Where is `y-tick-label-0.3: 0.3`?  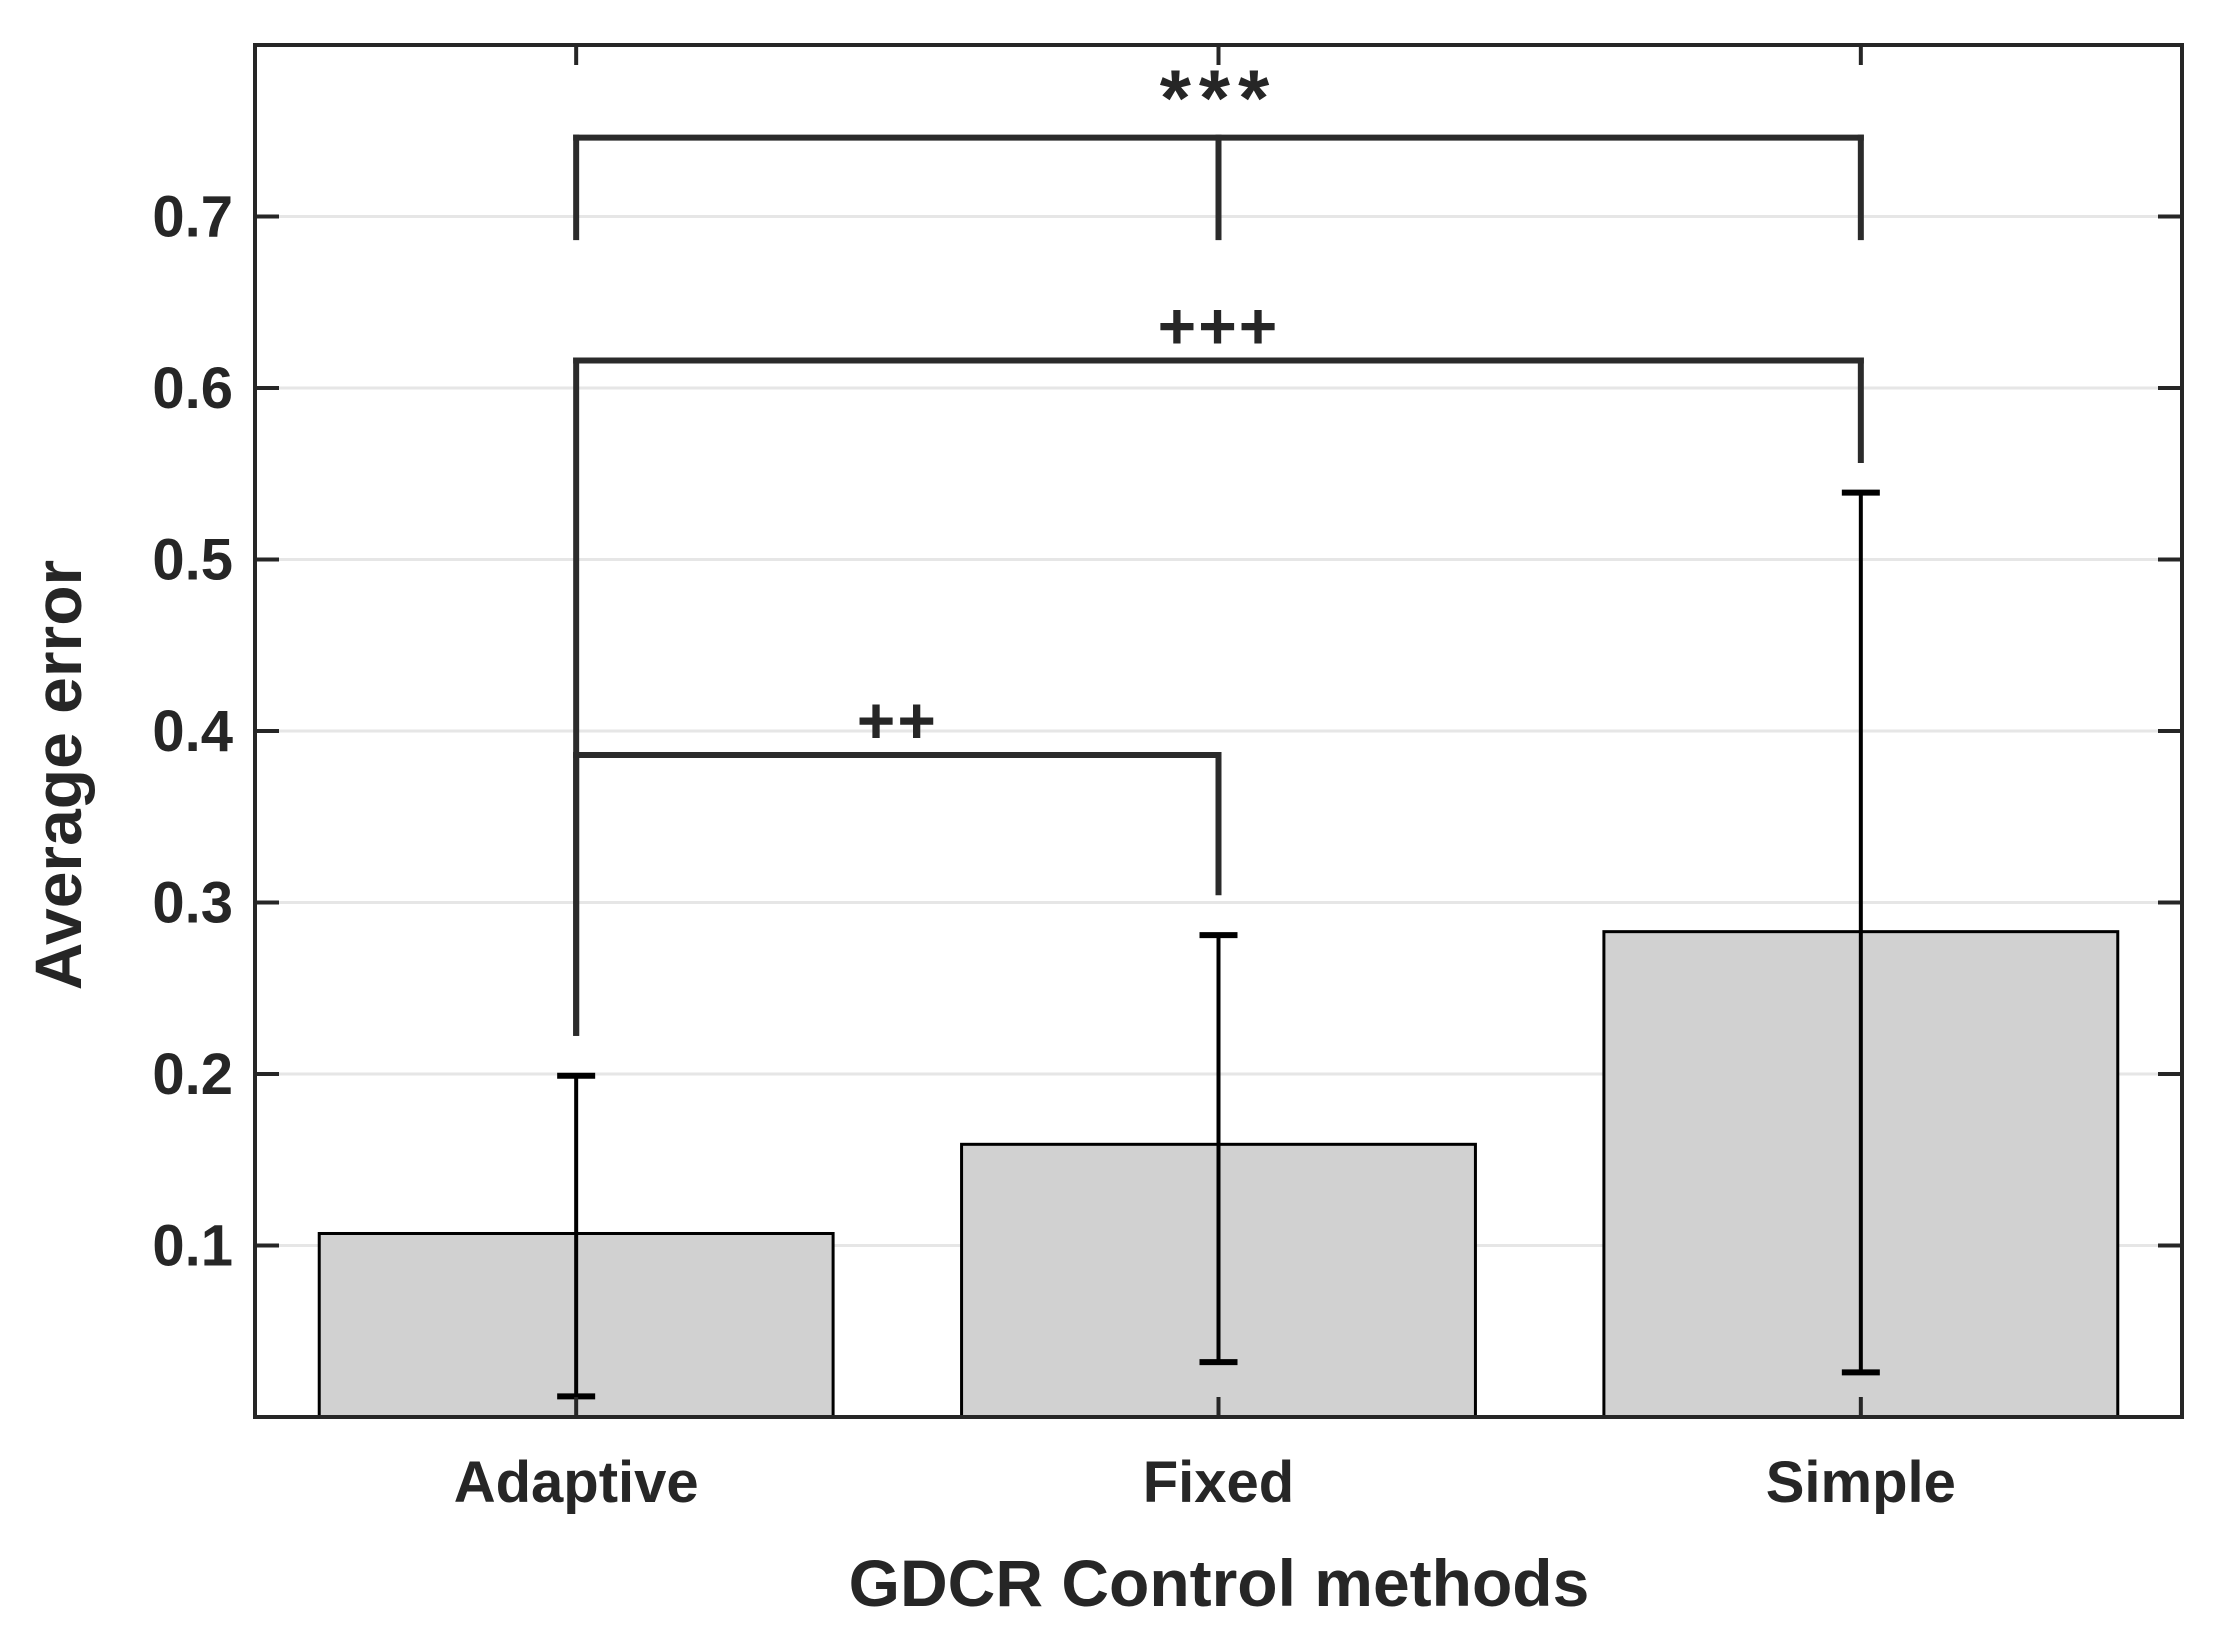
y-tick-label-0.3: 0.3 is located at coordinates (192, 903).